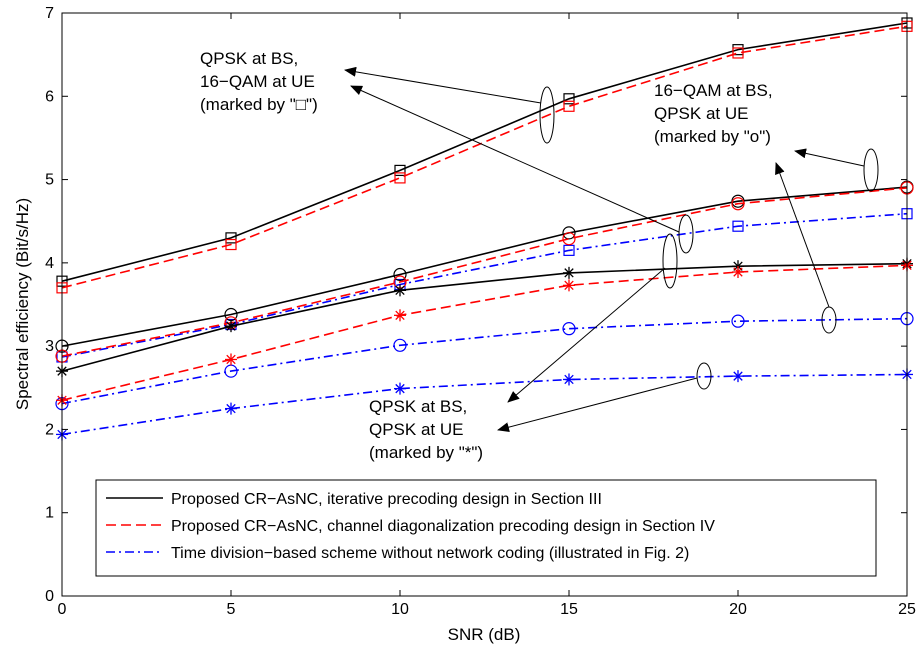 This screenshot has width=919, height=649. What do you see at coordinates (713, 90) in the screenshot?
I see `annotation-circle-line: 16−QAM at BS,` at bounding box center [713, 90].